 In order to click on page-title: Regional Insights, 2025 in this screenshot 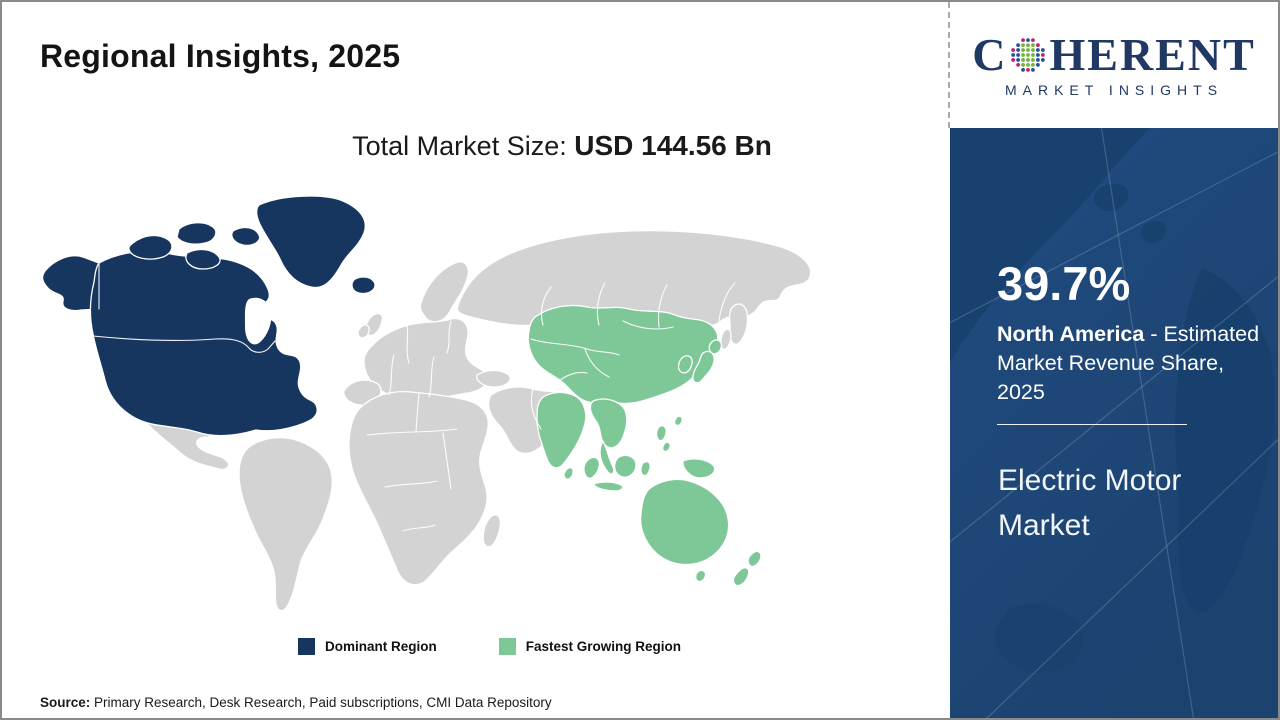, I will do `click(220, 56)`.